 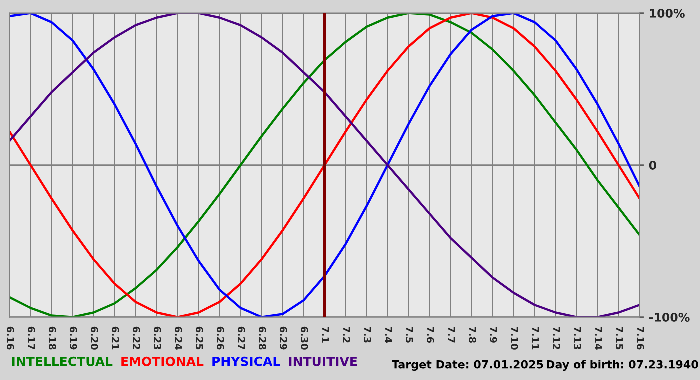 What do you see at coordinates (163, 361) in the screenshot?
I see `text: EMOTIONAL` at bounding box center [163, 361].